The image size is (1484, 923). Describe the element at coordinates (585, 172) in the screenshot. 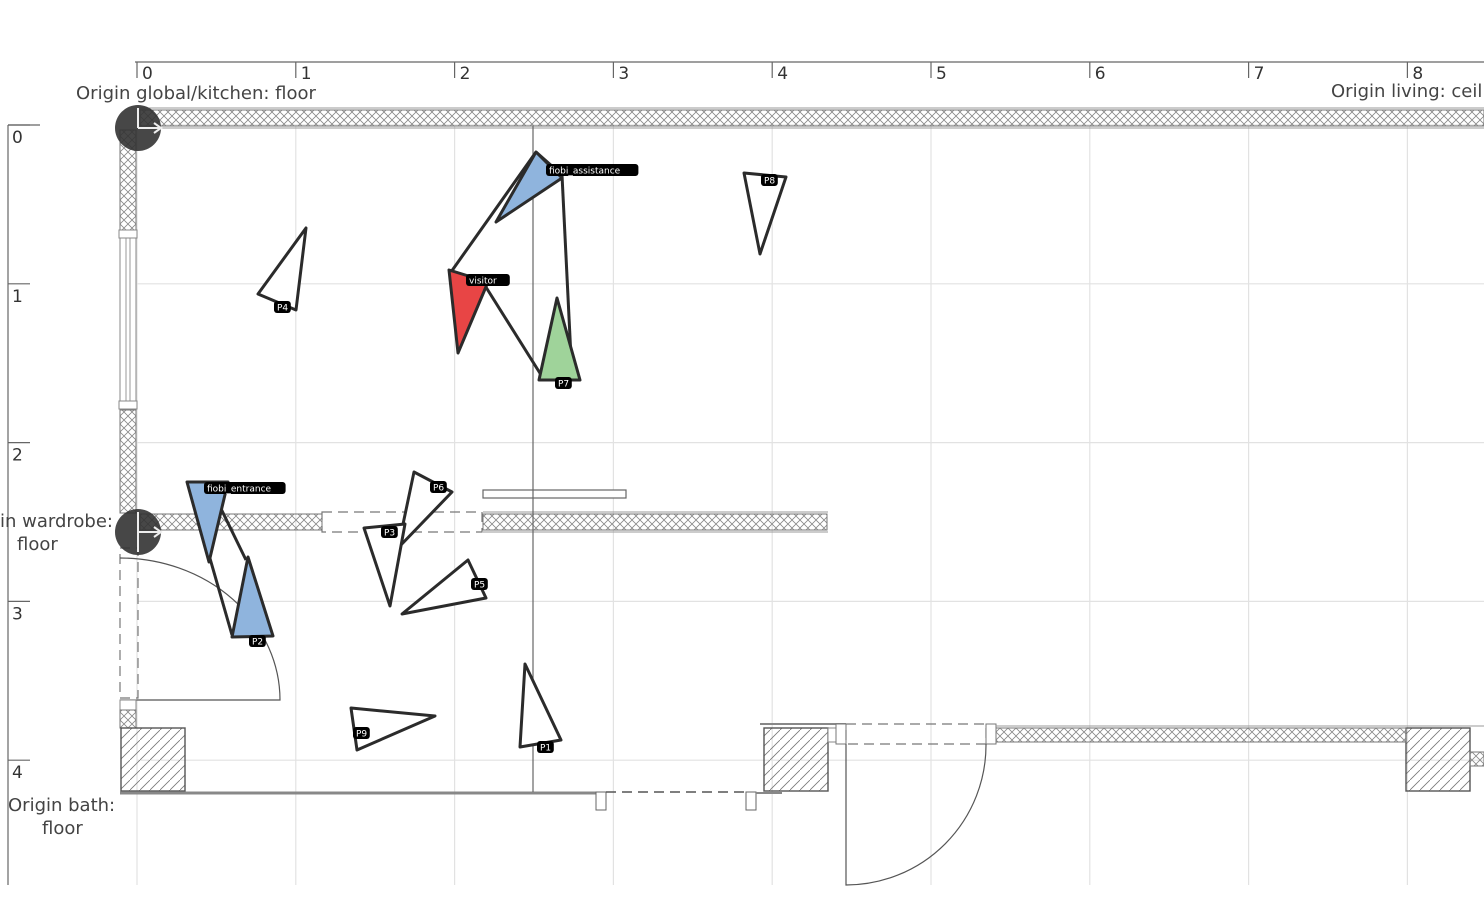

I see `svg-text: fiobi_assistance` at that location.